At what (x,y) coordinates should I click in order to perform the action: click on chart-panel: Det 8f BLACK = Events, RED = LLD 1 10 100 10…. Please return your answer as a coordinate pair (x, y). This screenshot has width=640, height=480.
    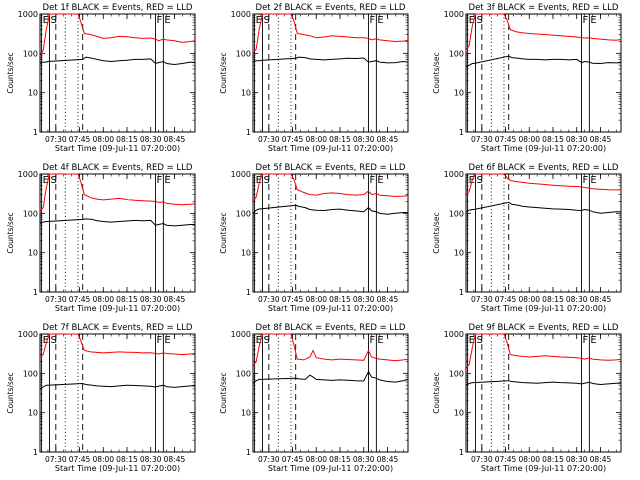
    Looking at the image, I should click on (314, 398).